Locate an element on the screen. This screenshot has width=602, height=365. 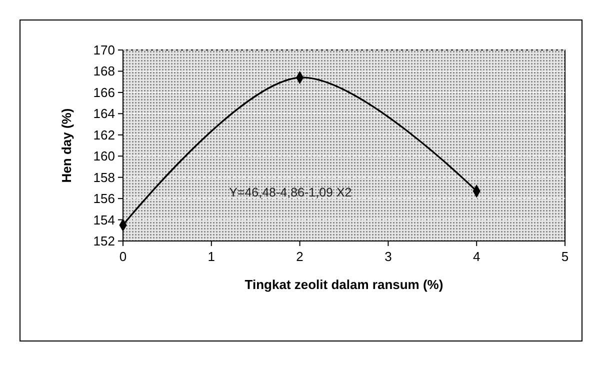
y-tick-label: 164 is located at coordinates (104, 114).